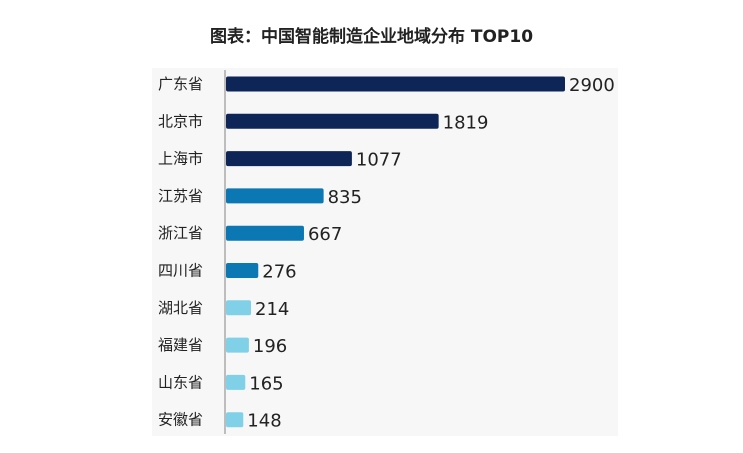 The width and height of the screenshot is (743, 453). I want to click on data-label: 148, so click(264, 421).